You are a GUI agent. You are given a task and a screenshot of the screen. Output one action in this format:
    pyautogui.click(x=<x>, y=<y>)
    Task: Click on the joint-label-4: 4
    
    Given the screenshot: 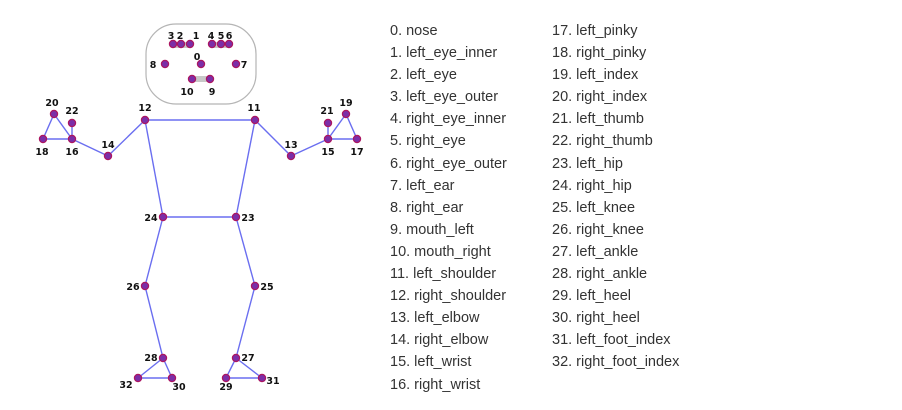 What is the action you would take?
    pyautogui.click(x=211, y=36)
    